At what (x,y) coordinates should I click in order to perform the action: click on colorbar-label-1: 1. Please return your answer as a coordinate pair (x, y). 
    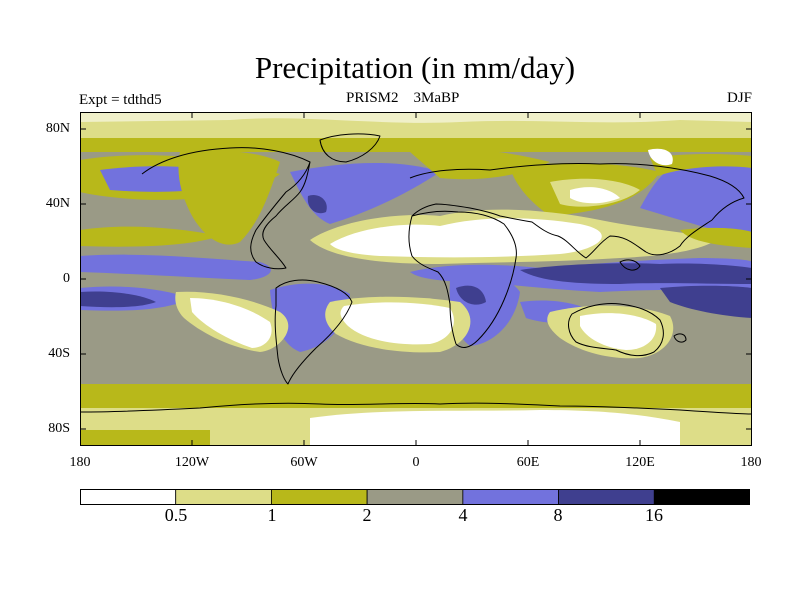
    Looking at the image, I should click on (272, 515).